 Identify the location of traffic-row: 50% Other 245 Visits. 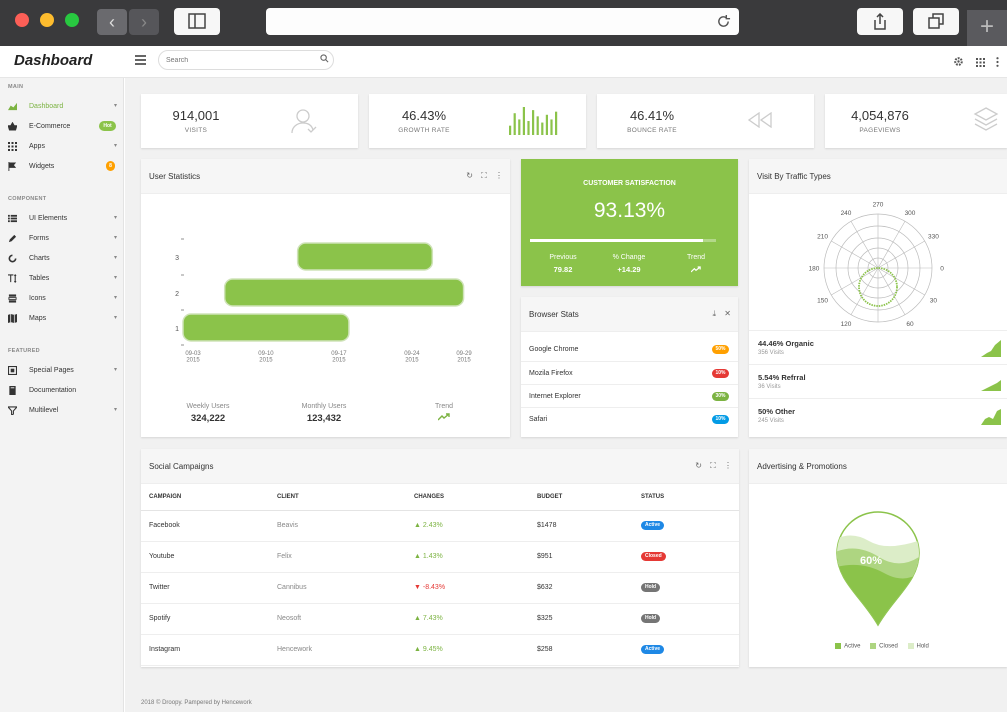
(878, 415).